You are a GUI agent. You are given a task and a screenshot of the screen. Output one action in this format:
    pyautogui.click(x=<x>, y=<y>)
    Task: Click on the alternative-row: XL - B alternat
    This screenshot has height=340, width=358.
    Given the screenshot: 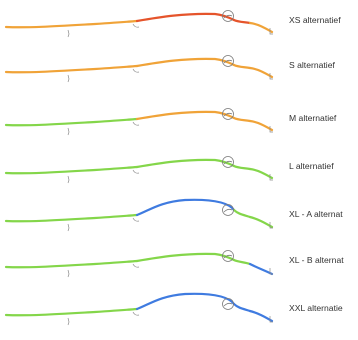 What is the action you would take?
    pyautogui.click(x=174, y=264)
    